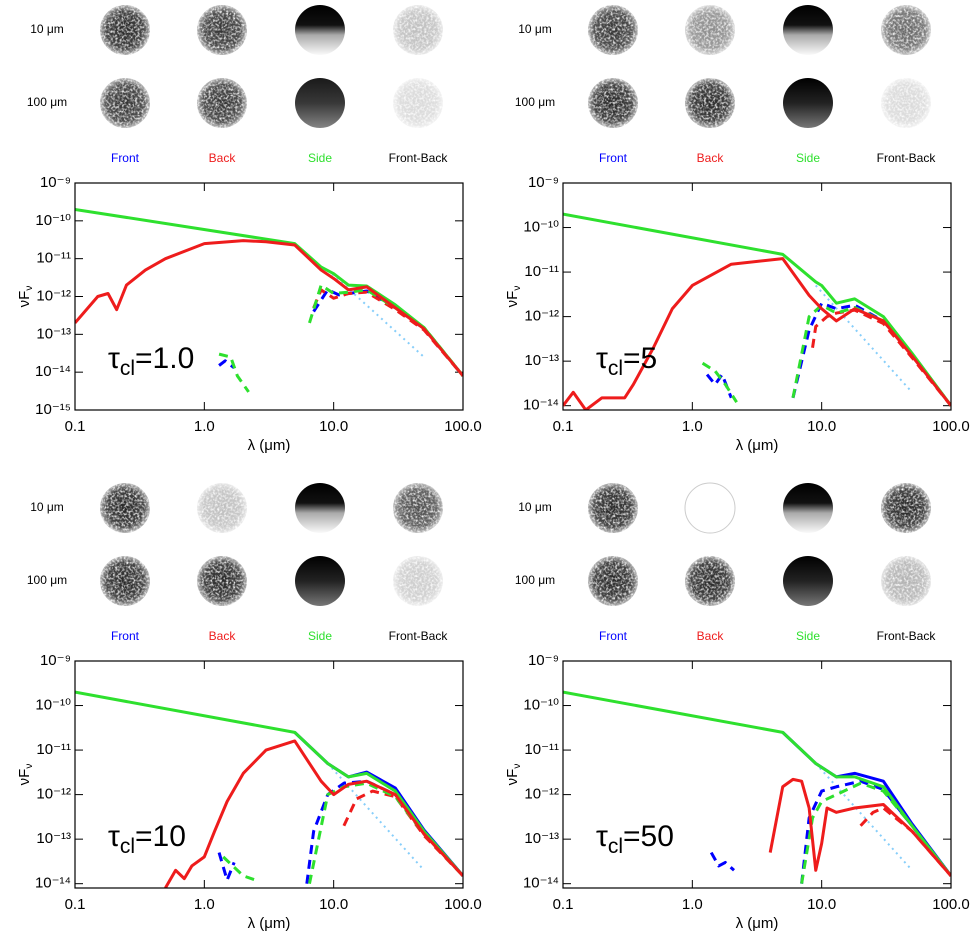 The image size is (977, 944). Describe the element at coordinates (147, 839) in the screenshot. I see `annotation: τcl=10` at that location.